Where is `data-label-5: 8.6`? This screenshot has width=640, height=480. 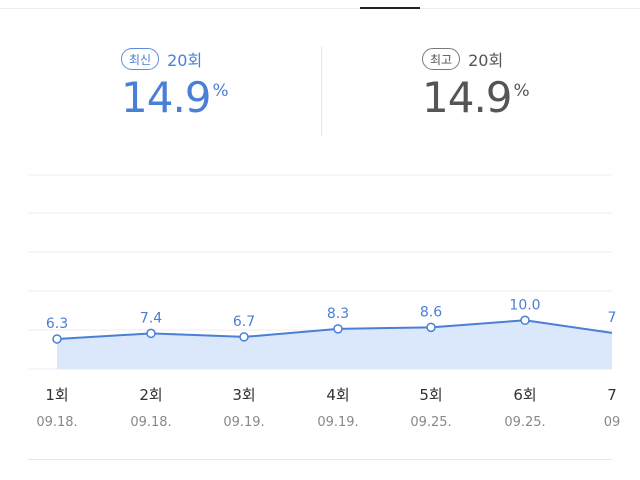
data-label-5: 8.6 is located at coordinates (431, 312).